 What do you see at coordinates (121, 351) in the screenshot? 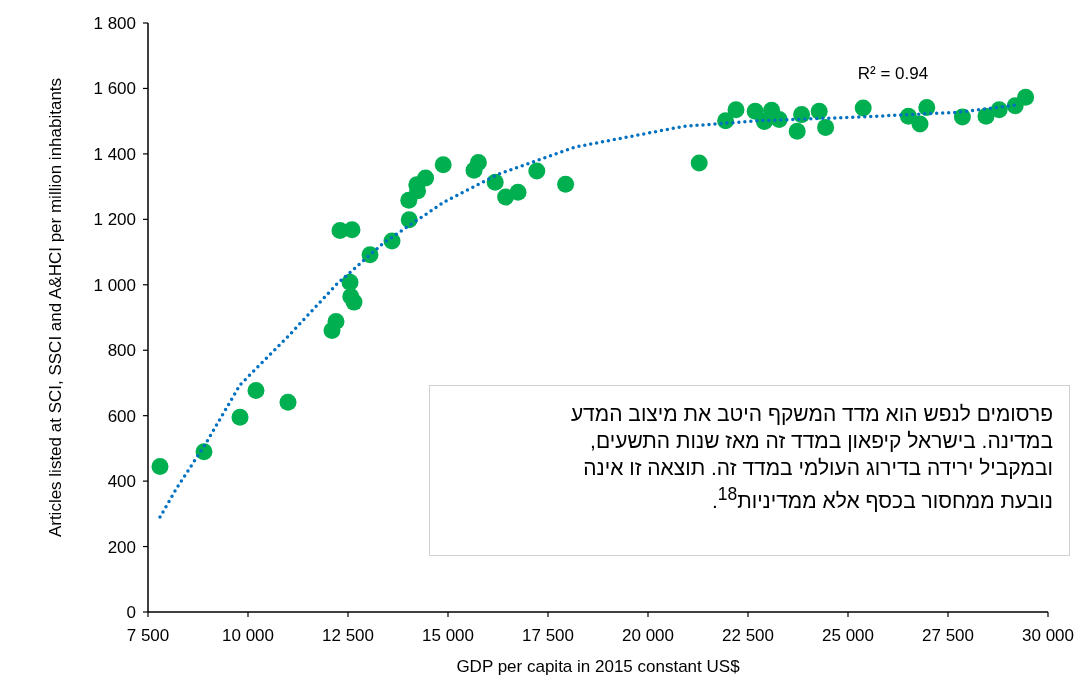
I see `y-tick-label: 800` at bounding box center [121, 351].